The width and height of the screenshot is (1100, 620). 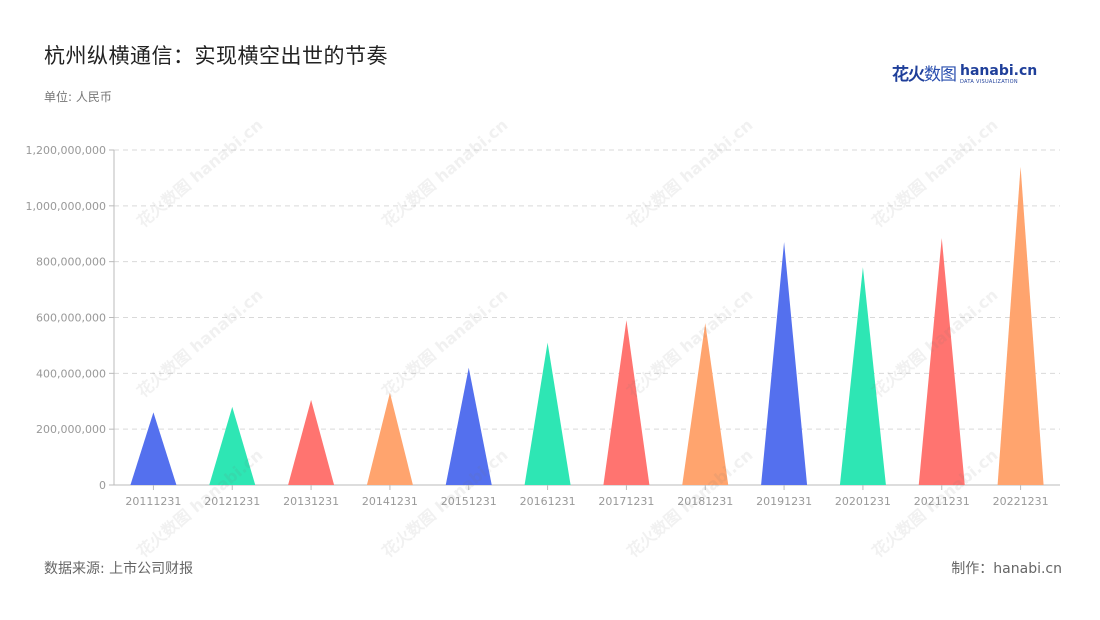 What do you see at coordinates (102, 485) in the screenshot?
I see `y-tick-label: 0` at bounding box center [102, 485].